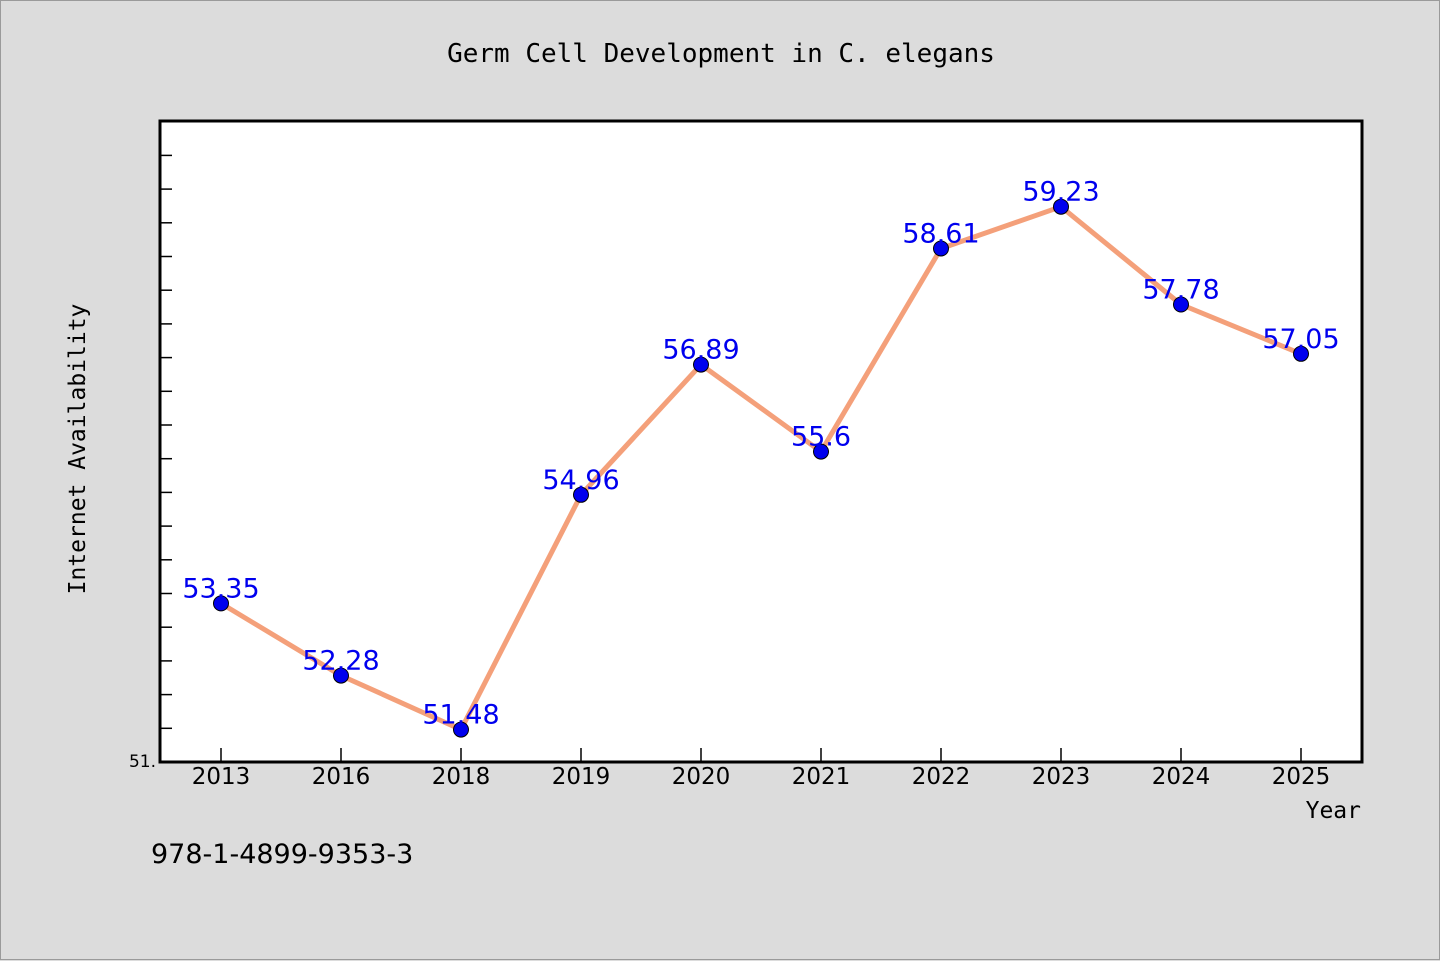 This screenshot has width=1440, height=961. I want to click on x-tick-label: 2021, so click(821, 777).